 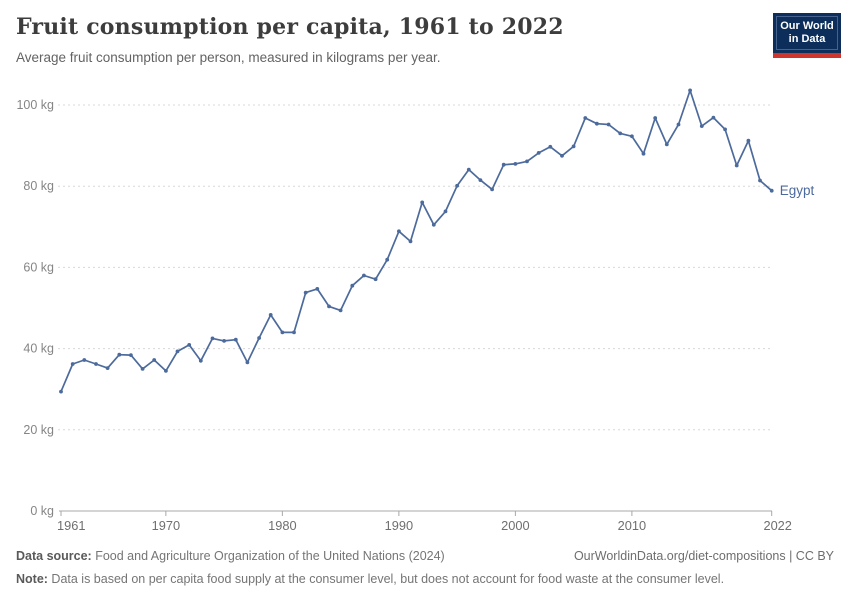 I want to click on y-tick-label: 100 kg, so click(x=35, y=105).